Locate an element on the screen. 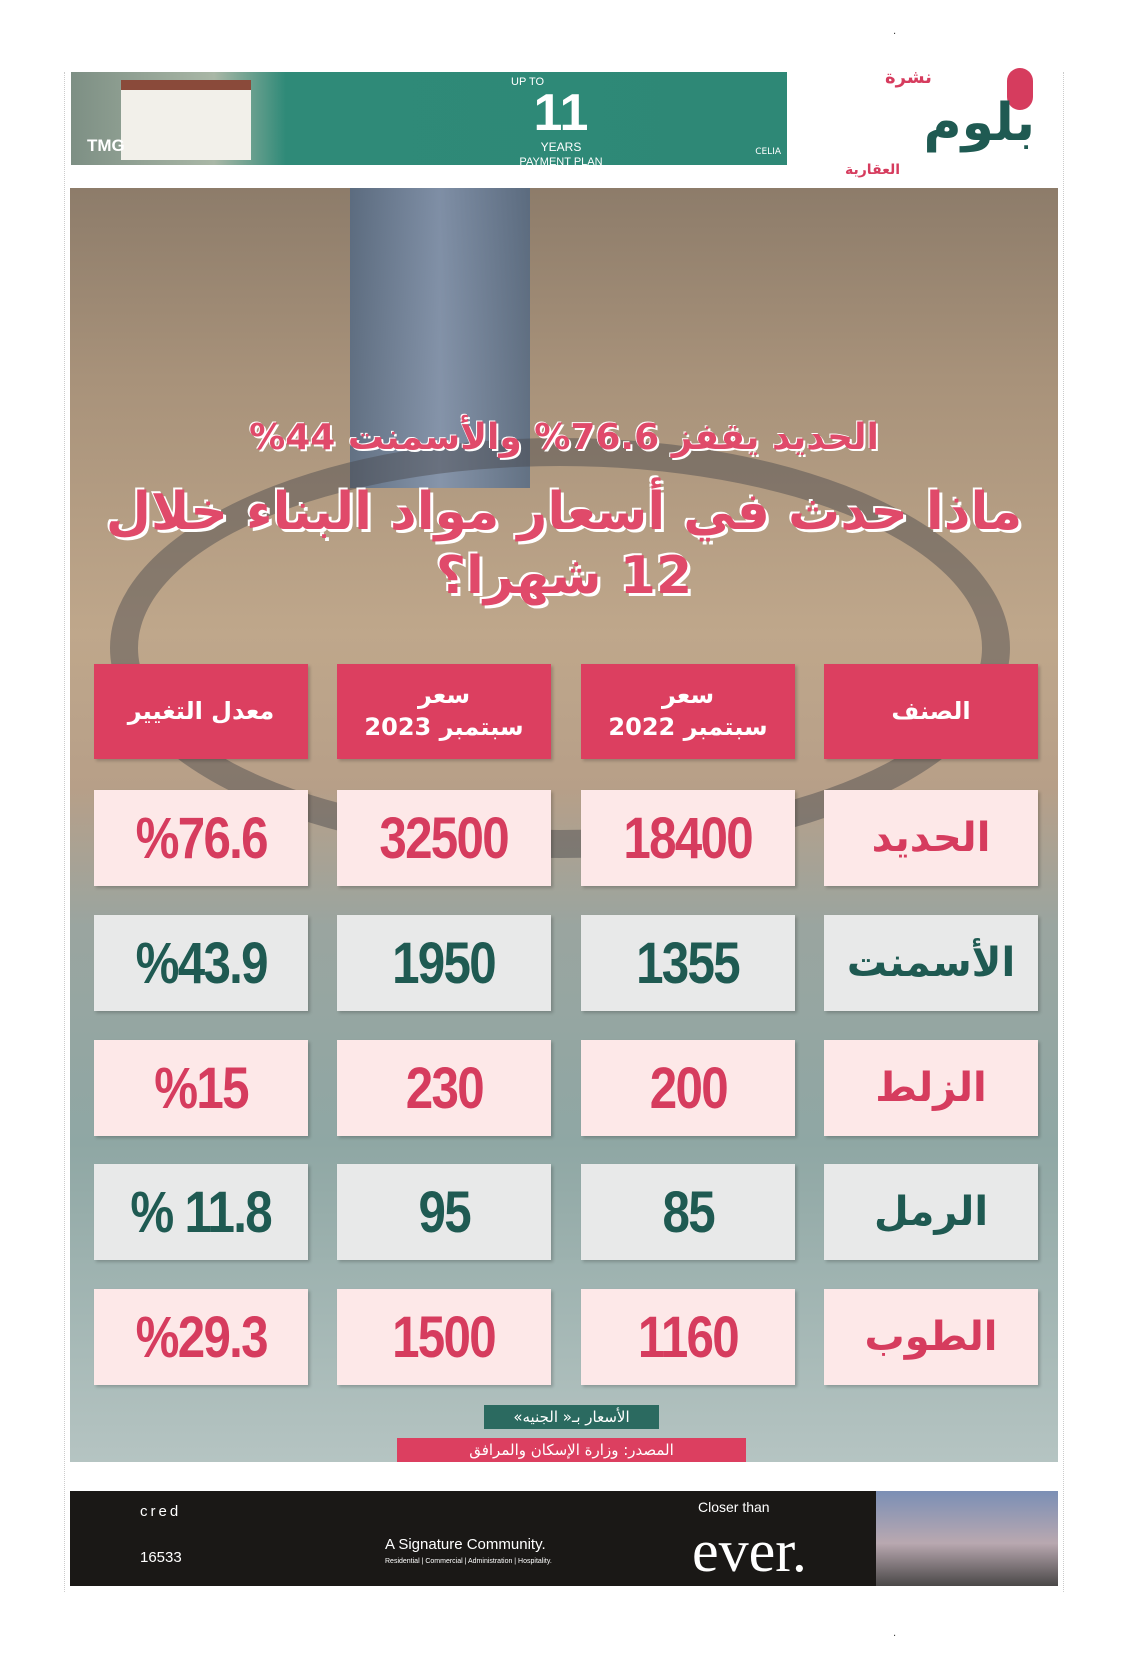 Image resolution: width=1134 pixels, height=1654 pixels. table-cell-p2022: 18400 is located at coordinates (688, 838).